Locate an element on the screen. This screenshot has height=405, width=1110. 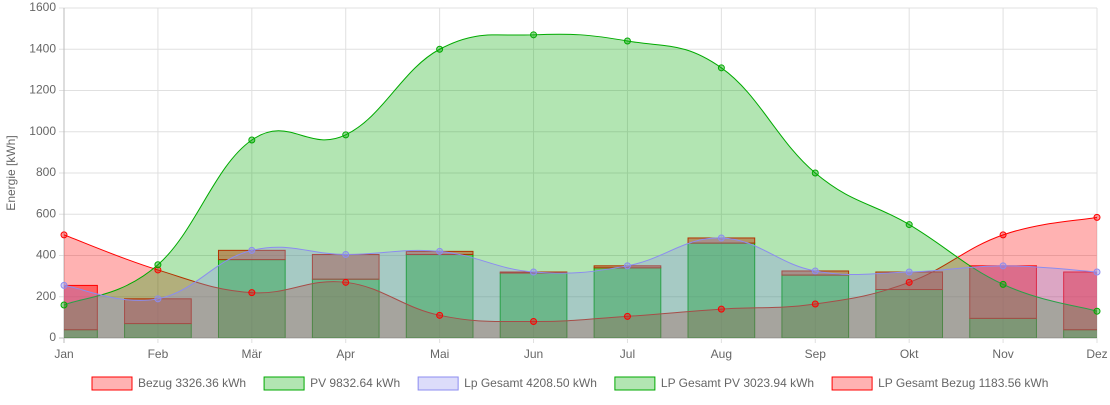
legend-label: LP Gesamt Bezug 1183.56 kWh is located at coordinates (963, 383).